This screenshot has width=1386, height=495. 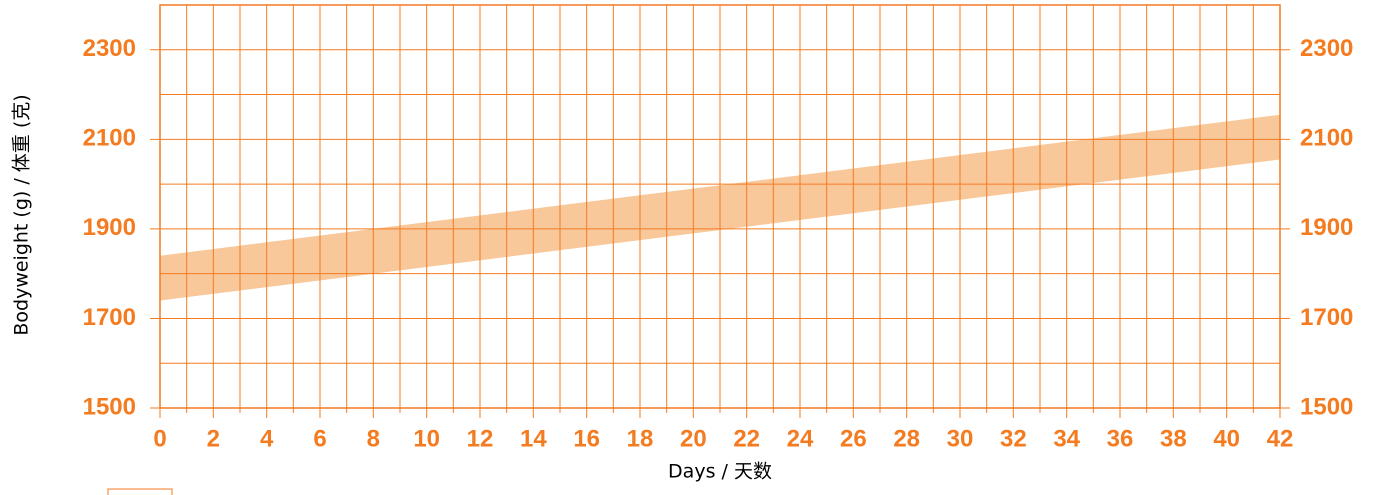 I want to click on x-tick-label: 4, so click(x=267, y=438).